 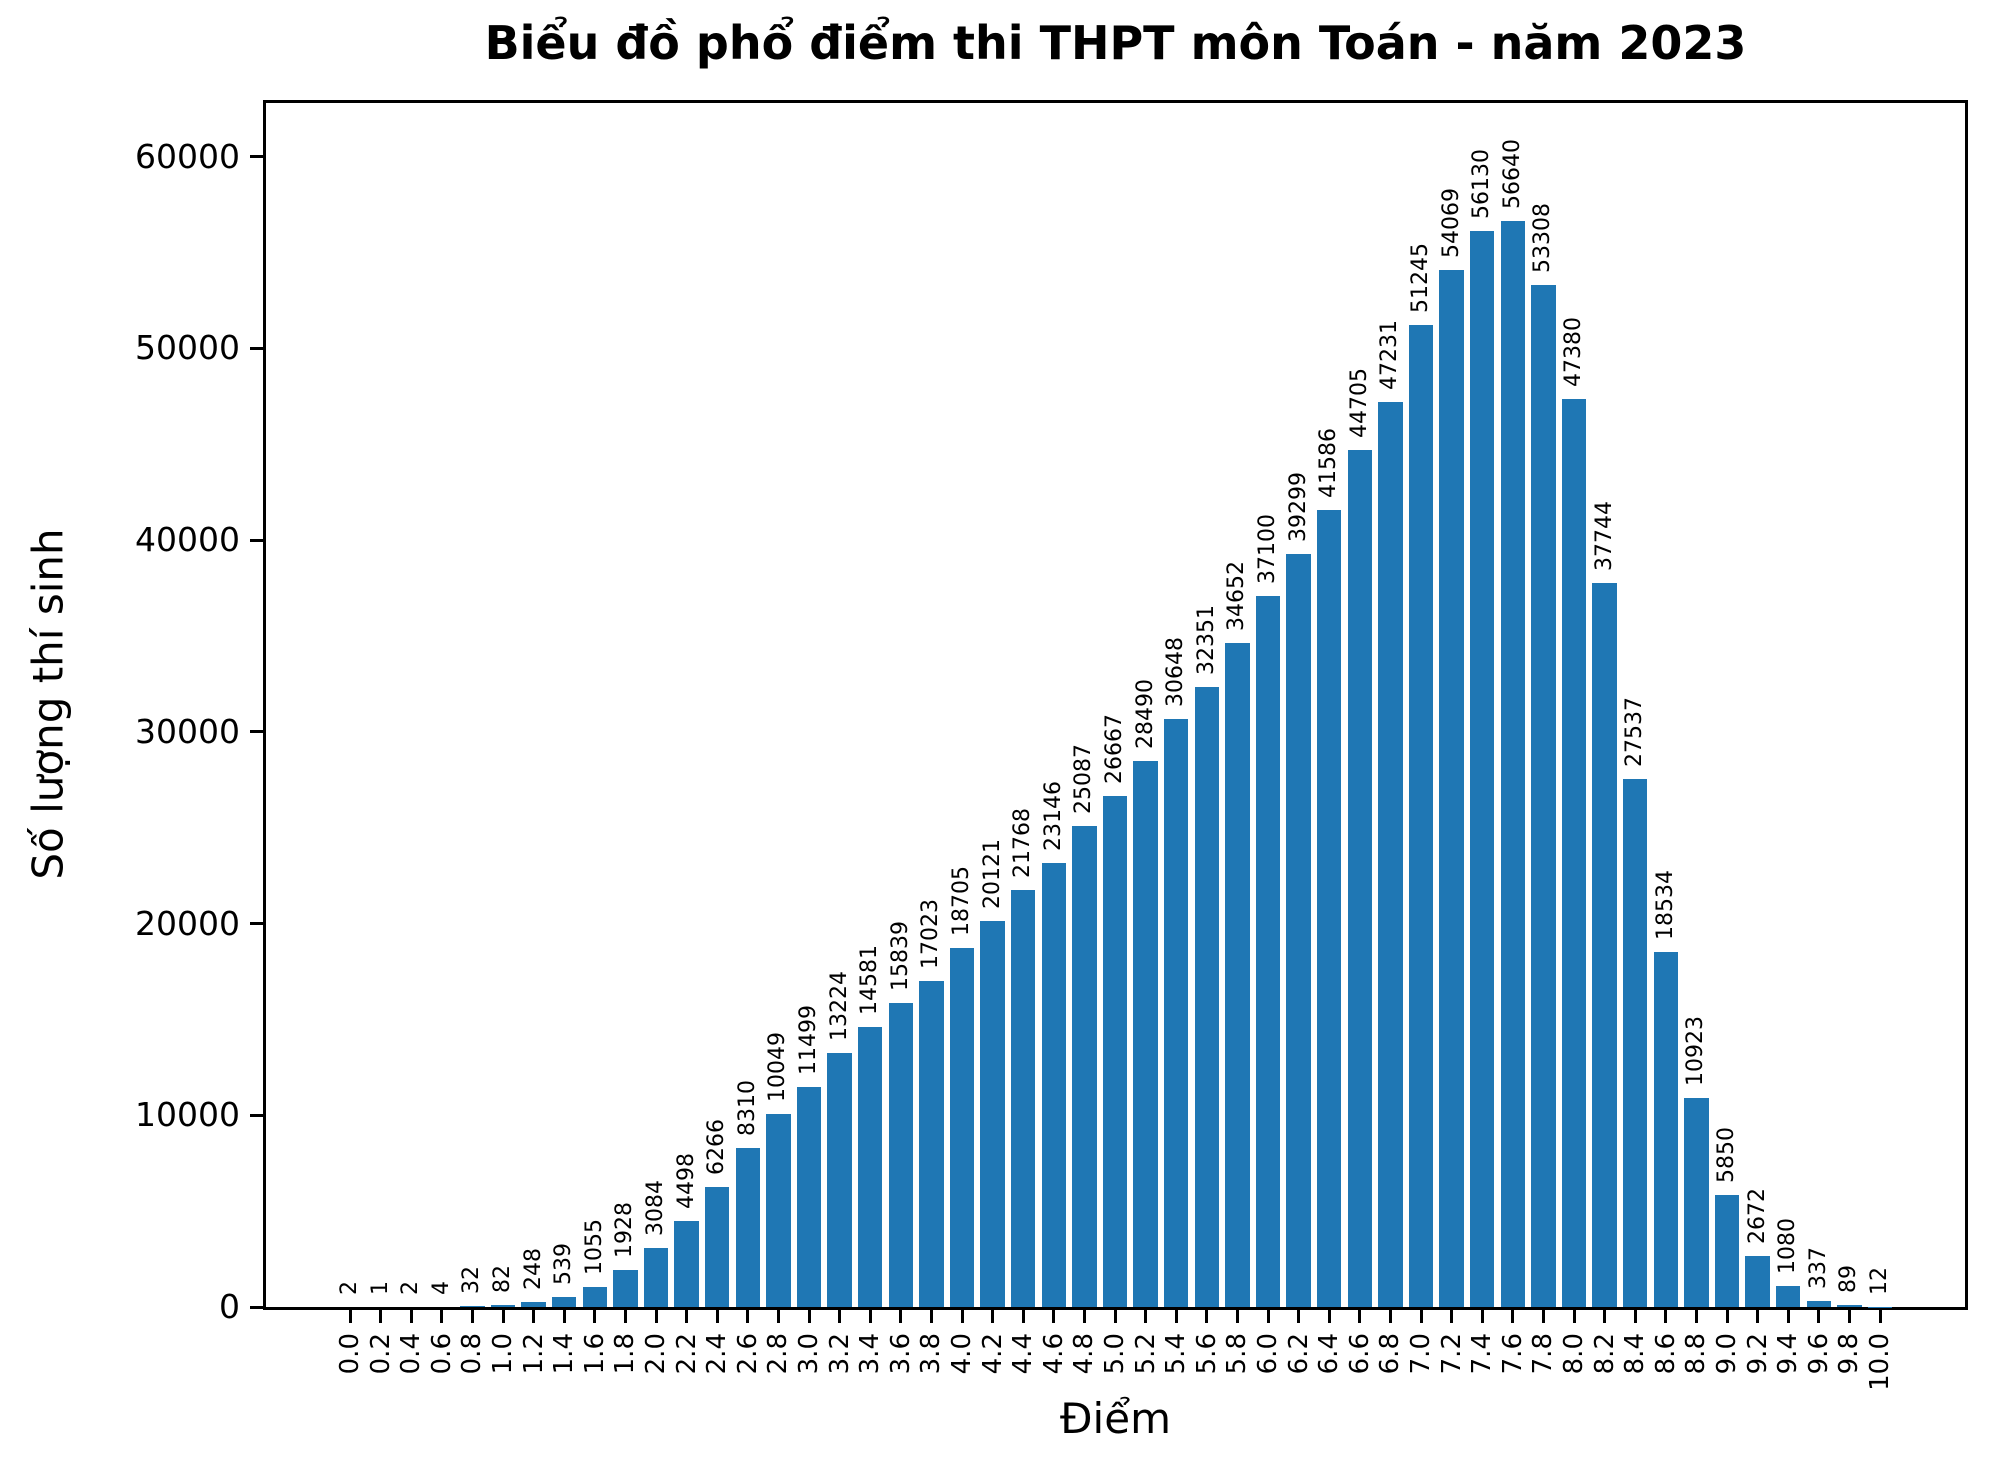 What do you see at coordinates (717, 1354) in the screenshot?
I see `x-tick-label: 2.4` at bounding box center [717, 1354].